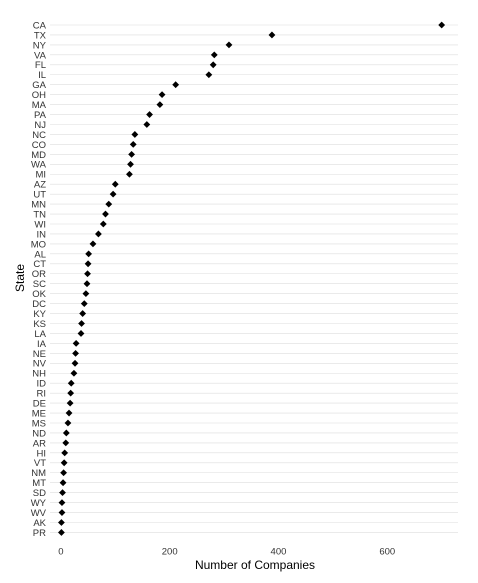 The height and width of the screenshot is (583, 478). I want to click on state-label-ok: OK, so click(39, 294).